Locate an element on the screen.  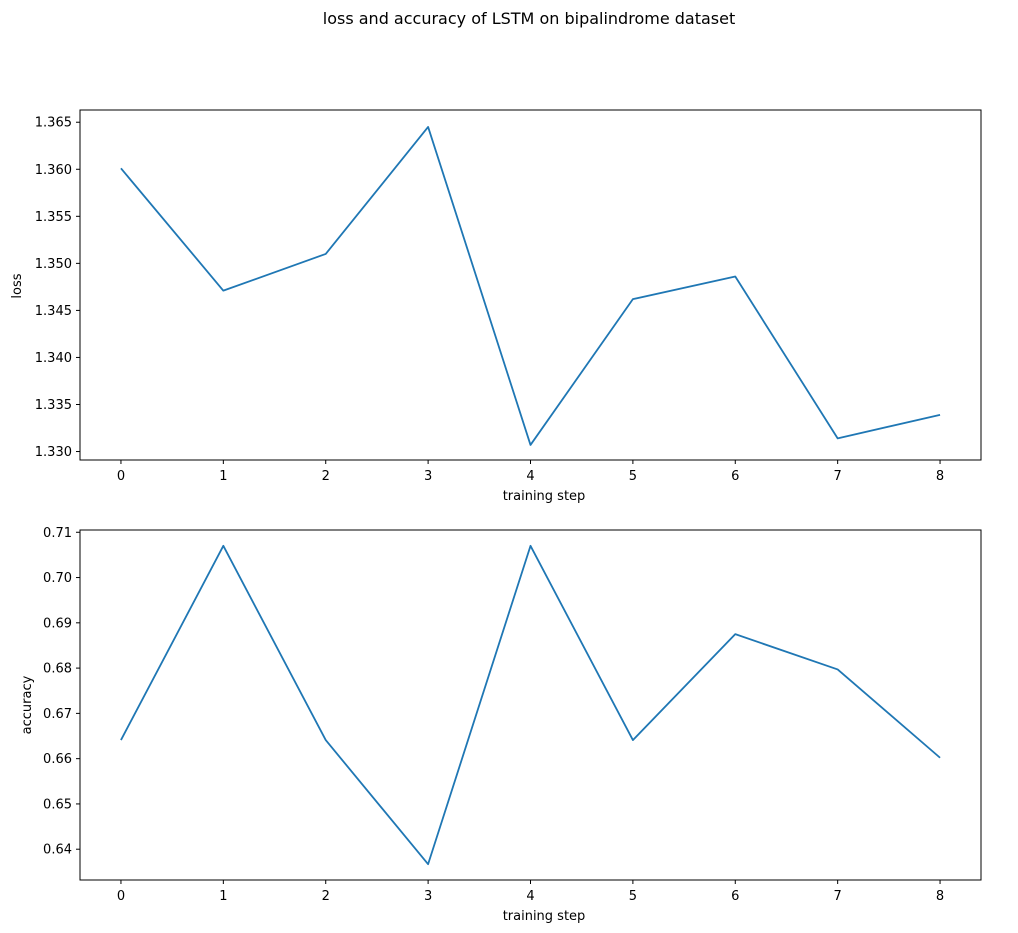
accuracy-x-tick-label: 6 is located at coordinates (735, 896).